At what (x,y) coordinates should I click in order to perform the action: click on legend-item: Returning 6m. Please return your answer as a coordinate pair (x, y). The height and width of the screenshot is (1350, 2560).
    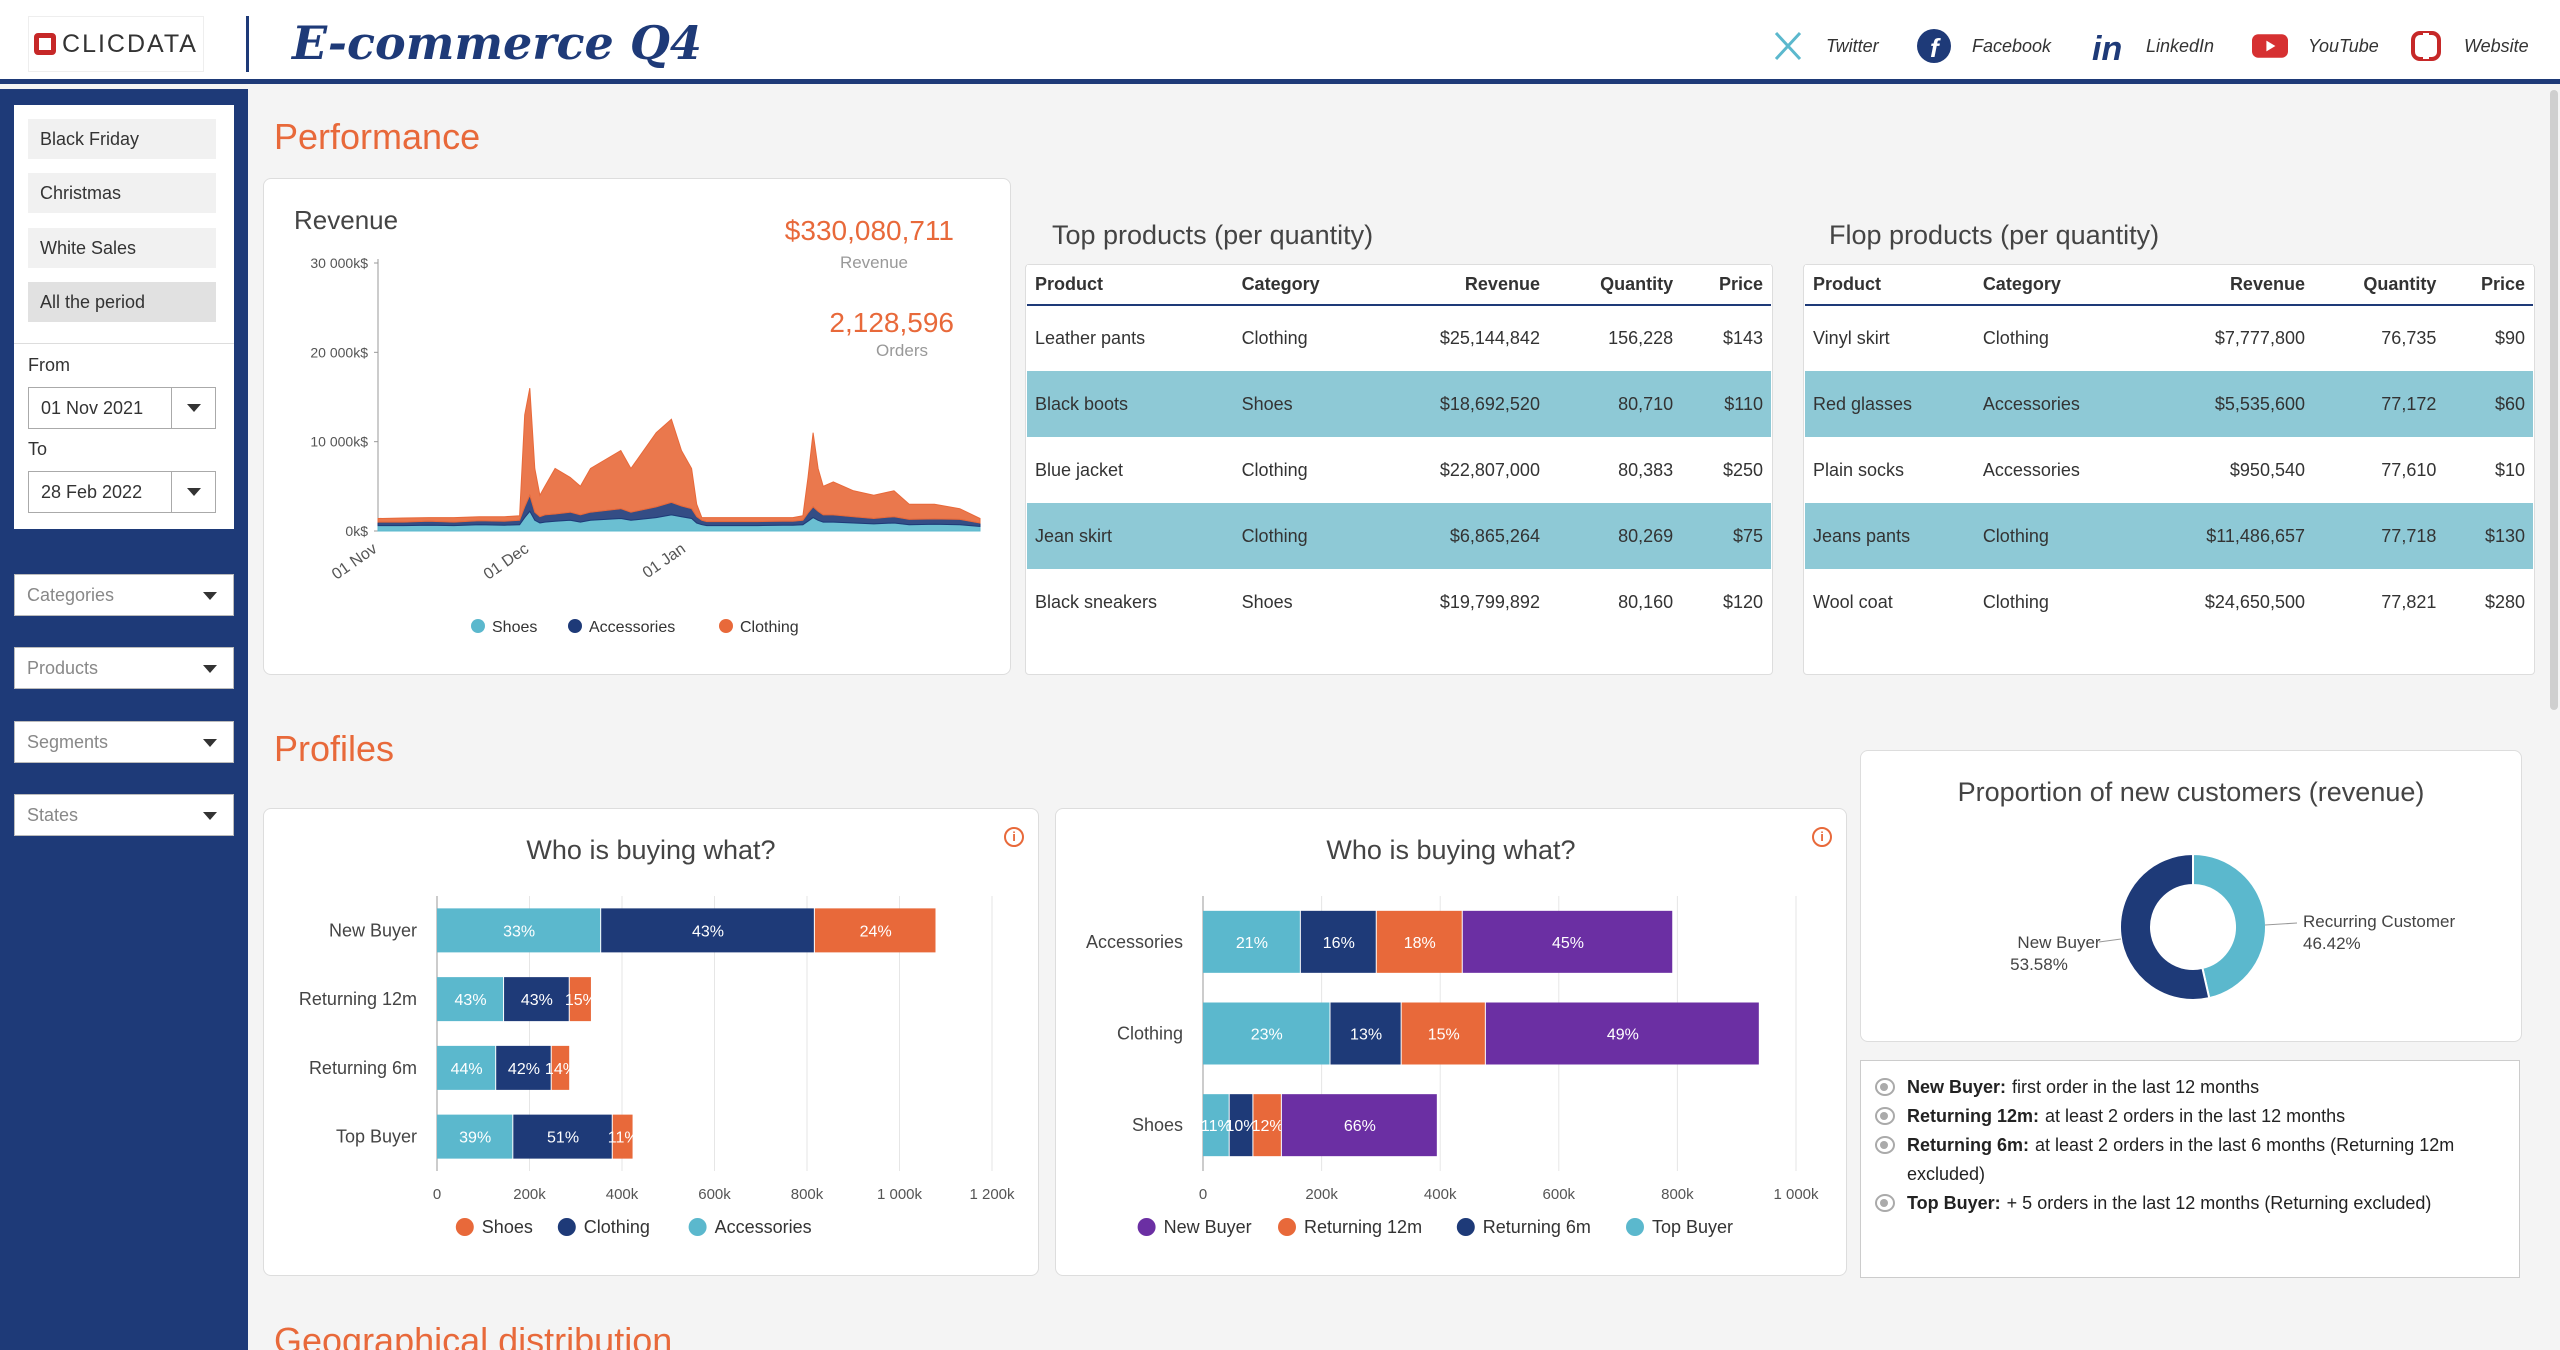
    Looking at the image, I should click on (1523, 1227).